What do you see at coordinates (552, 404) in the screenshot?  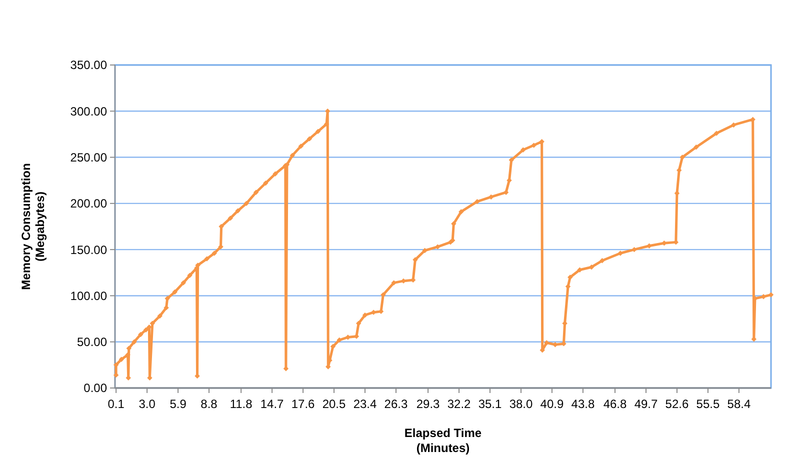 I see `x-tick-label: 40.9` at bounding box center [552, 404].